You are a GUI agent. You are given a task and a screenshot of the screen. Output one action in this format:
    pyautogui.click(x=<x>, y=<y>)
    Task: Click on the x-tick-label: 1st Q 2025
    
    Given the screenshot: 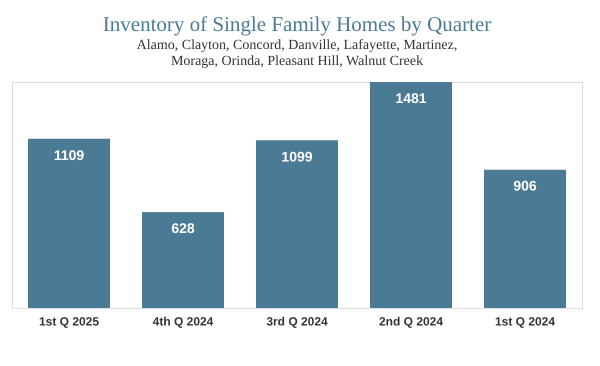 What is the action you would take?
    pyautogui.click(x=69, y=321)
    